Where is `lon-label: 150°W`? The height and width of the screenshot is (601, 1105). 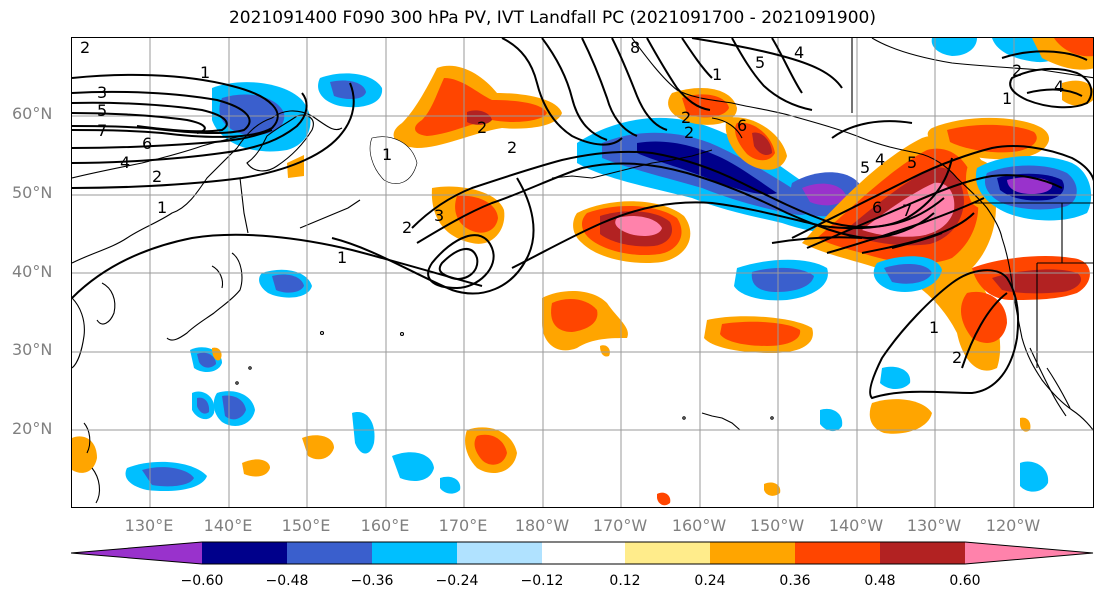
lon-label: 150°W is located at coordinates (777, 525).